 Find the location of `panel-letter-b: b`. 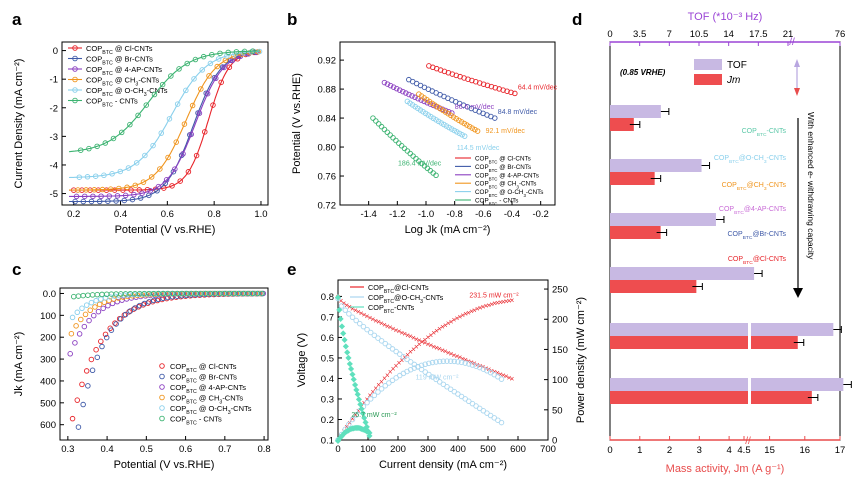

panel-letter-b: b is located at coordinates (292, 19).